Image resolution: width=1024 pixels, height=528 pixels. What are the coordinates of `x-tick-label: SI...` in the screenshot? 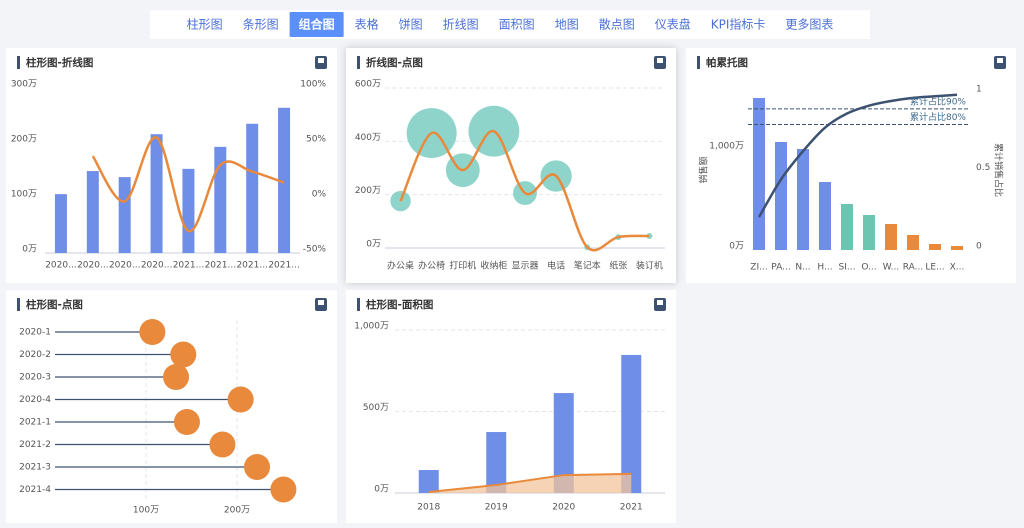 It's located at (847, 268).